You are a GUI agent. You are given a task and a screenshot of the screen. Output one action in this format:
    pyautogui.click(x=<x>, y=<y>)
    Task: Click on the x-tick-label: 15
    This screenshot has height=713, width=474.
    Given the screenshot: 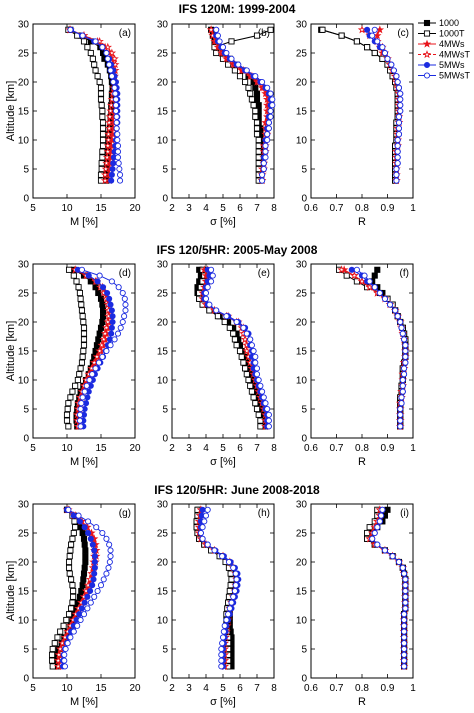 What is the action you would take?
    pyautogui.click(x=101, y=688)
    